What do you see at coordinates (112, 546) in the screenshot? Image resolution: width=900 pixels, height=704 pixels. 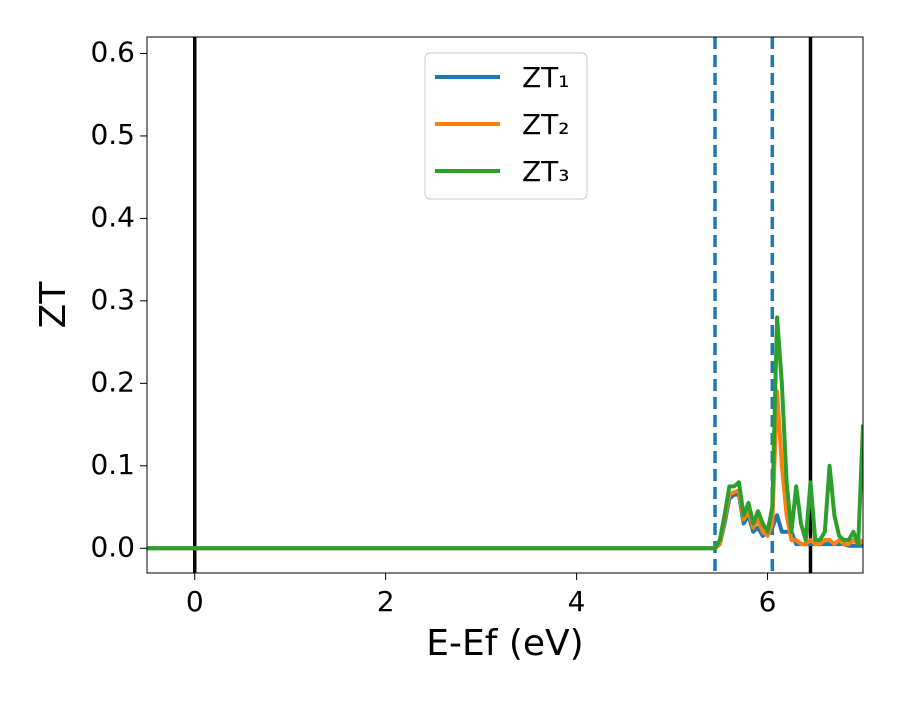 I see `y-tick-label: 0.0` at bounding box center [112, 546].